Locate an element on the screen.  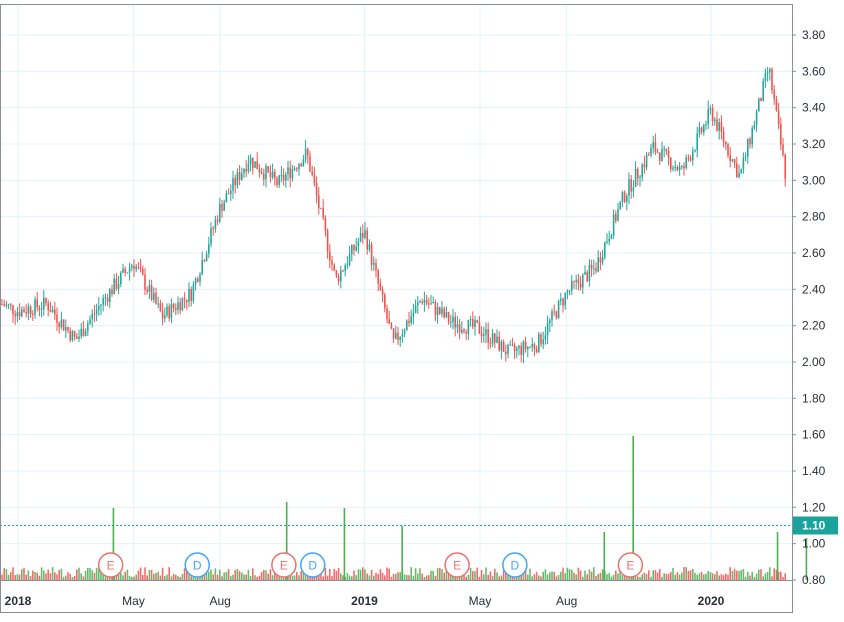
event-circle is located at coordinates (284, 565).